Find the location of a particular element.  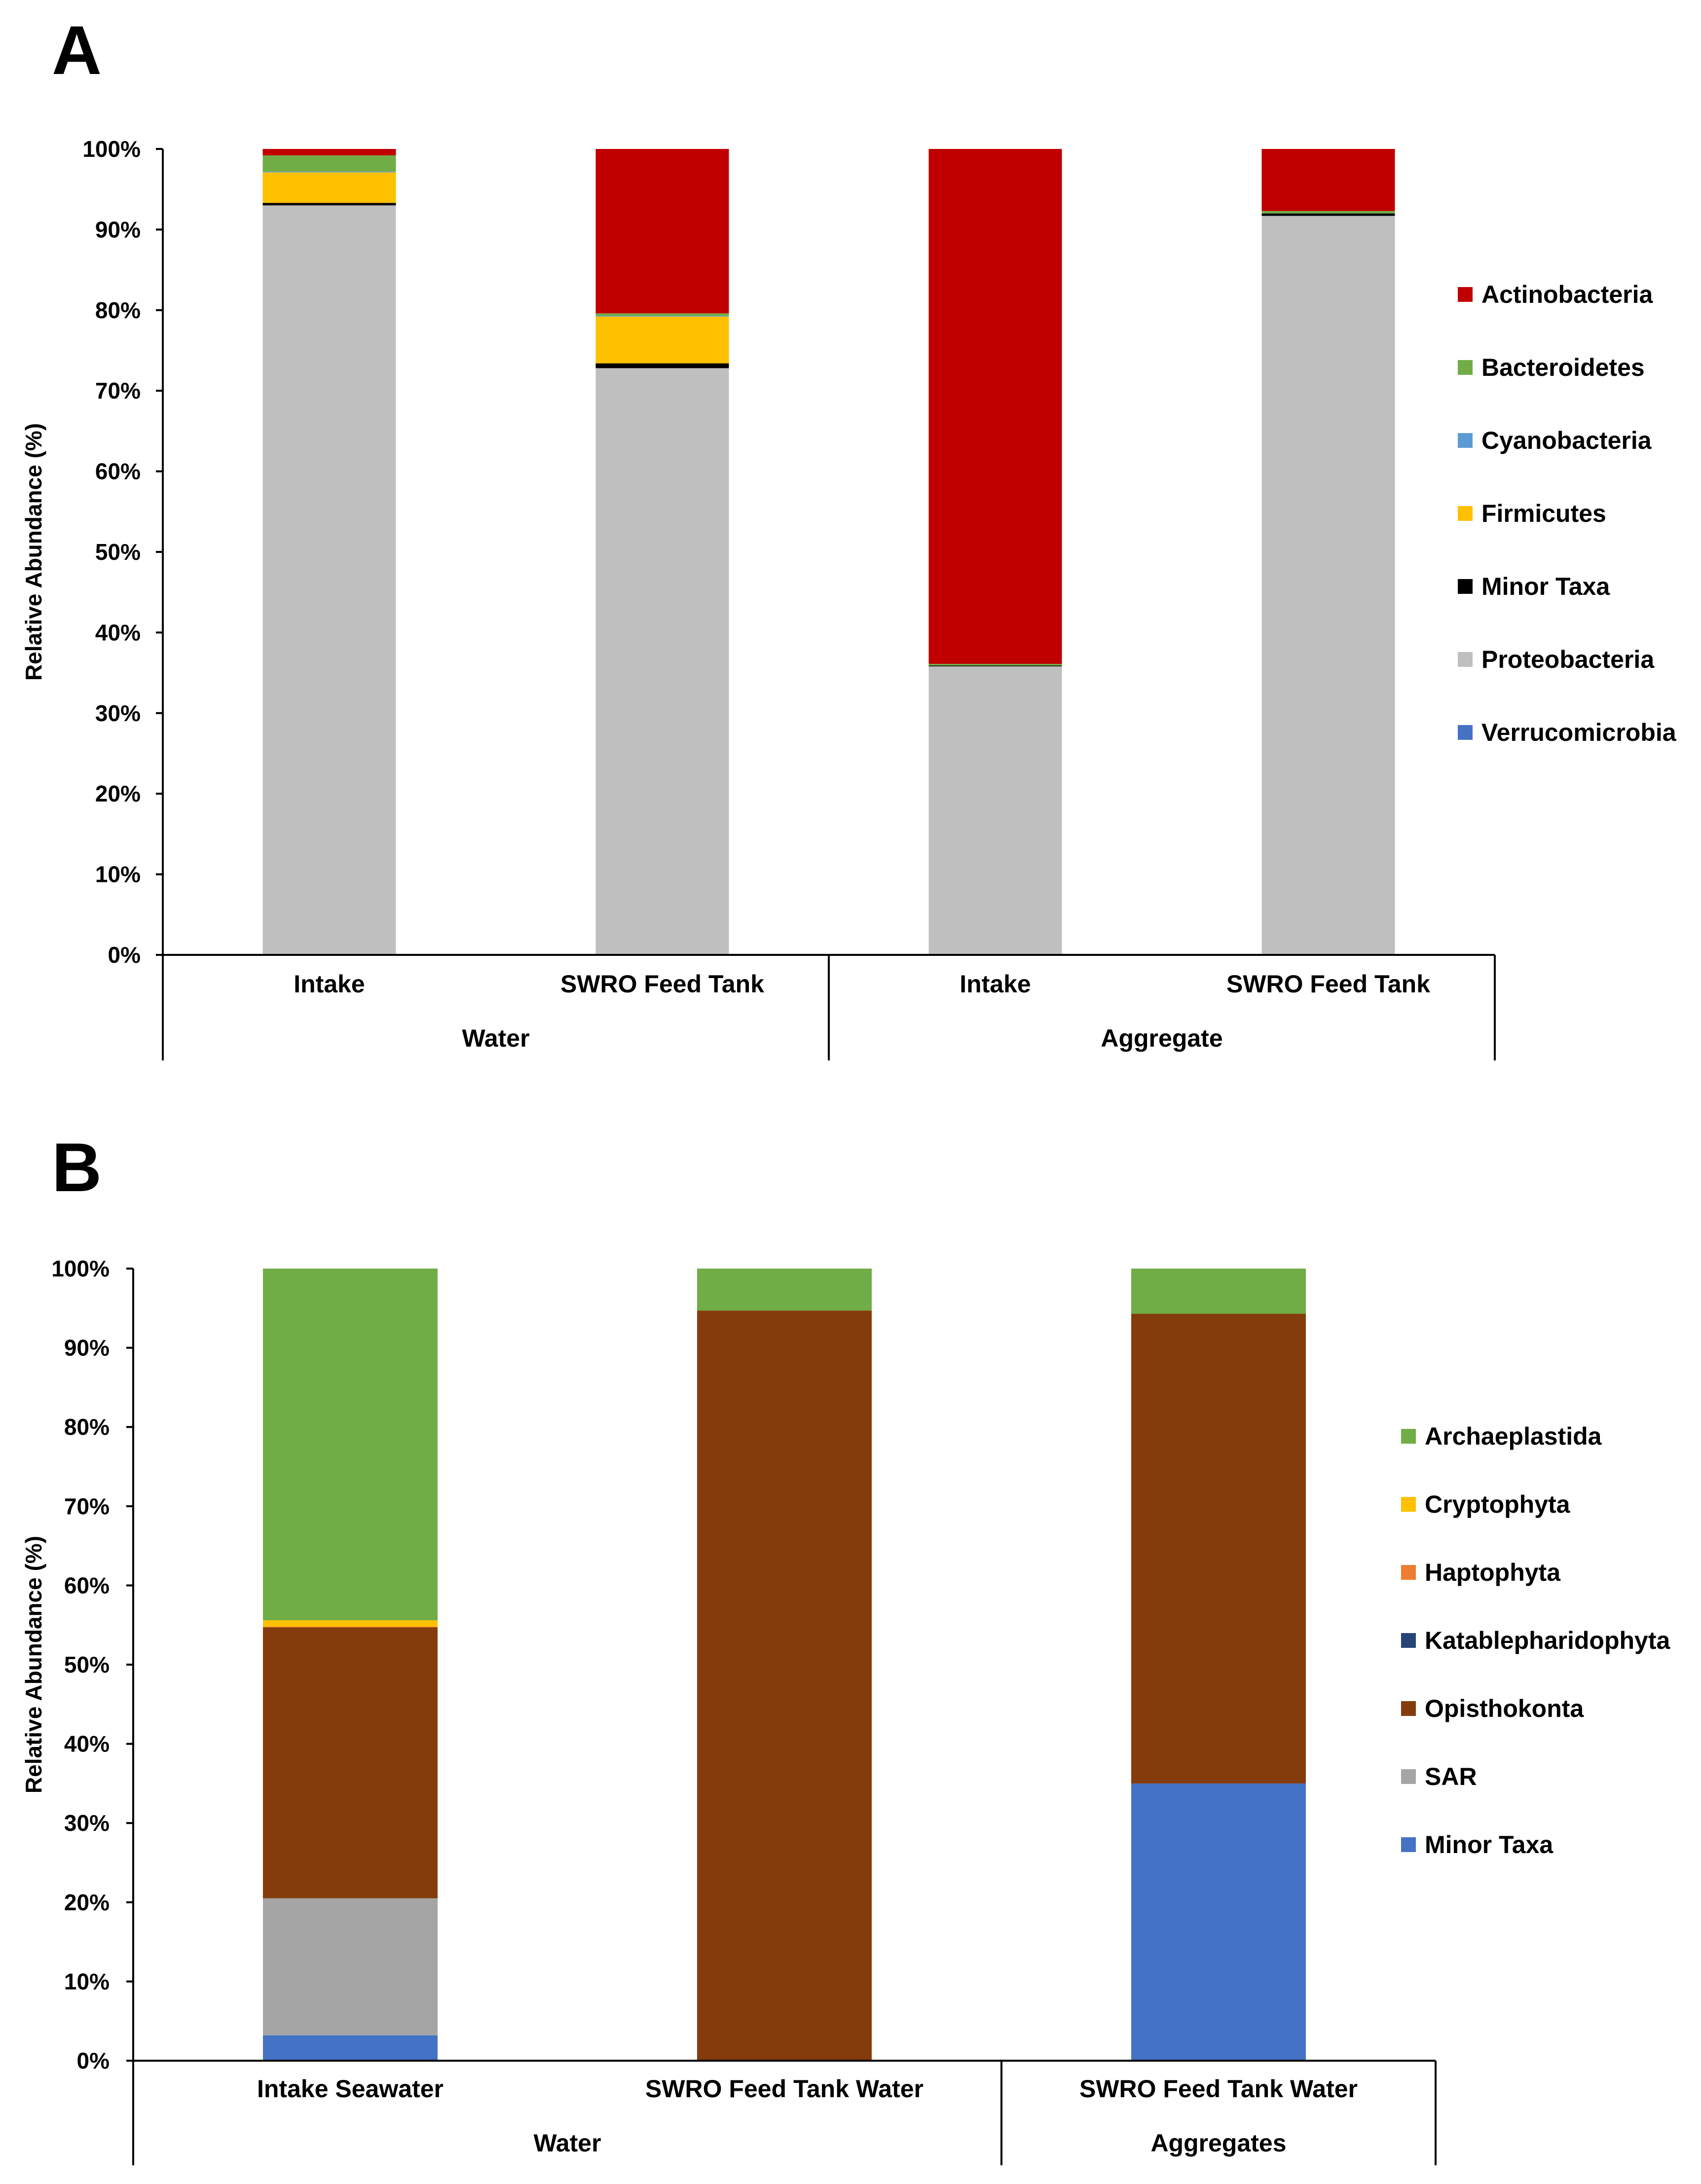

legend-label-sar: SAR is located at coordinates (1451, 1776).